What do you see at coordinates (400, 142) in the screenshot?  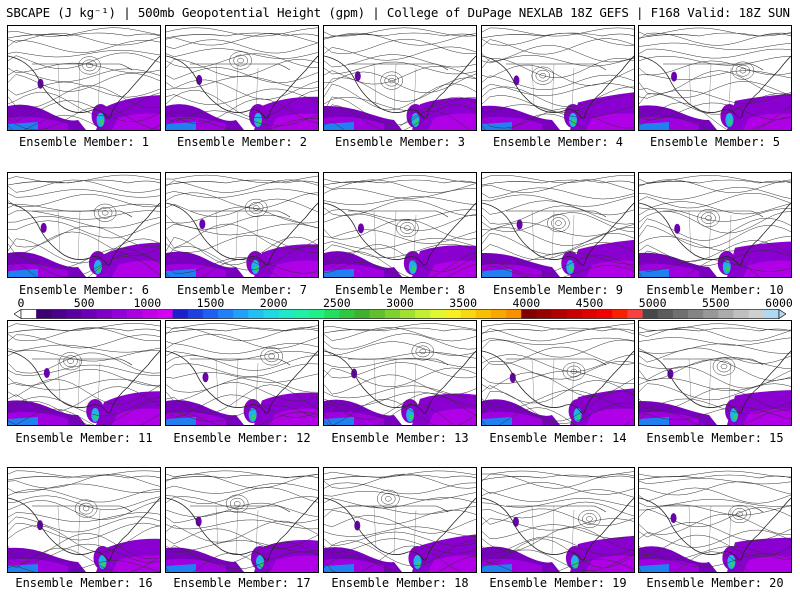 I see `ensemble-member-caption: Ensemble Member: 3` at bounding box center [400, 142].